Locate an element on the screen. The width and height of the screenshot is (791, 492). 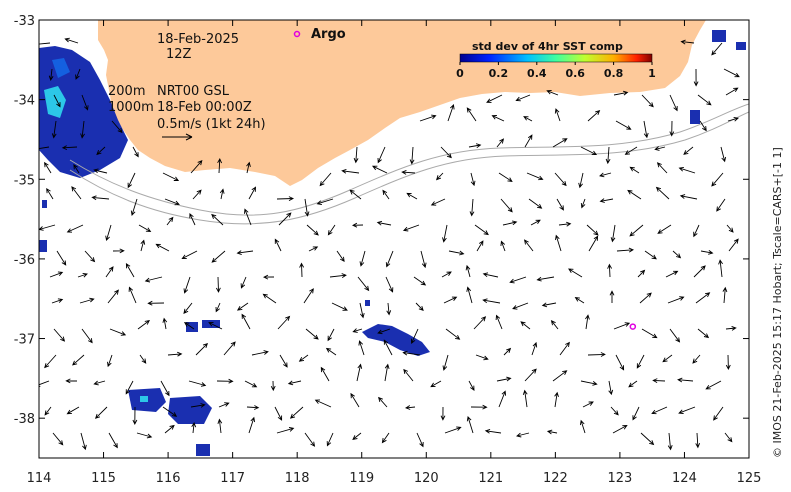
x-tick-label: 115 is located at coordinates (103, 478).